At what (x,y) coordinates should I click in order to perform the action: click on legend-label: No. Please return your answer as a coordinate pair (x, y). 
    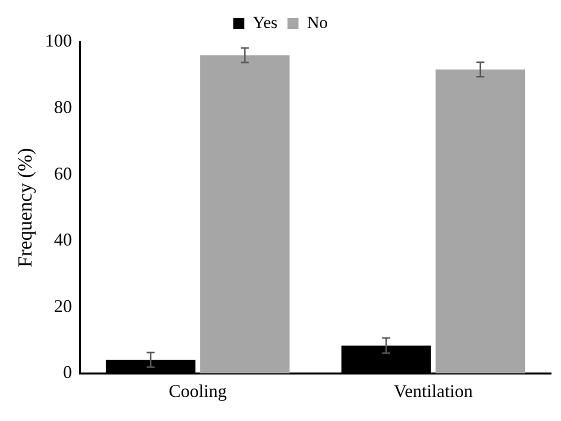
    Looking at the image, I should click on (317, 22).